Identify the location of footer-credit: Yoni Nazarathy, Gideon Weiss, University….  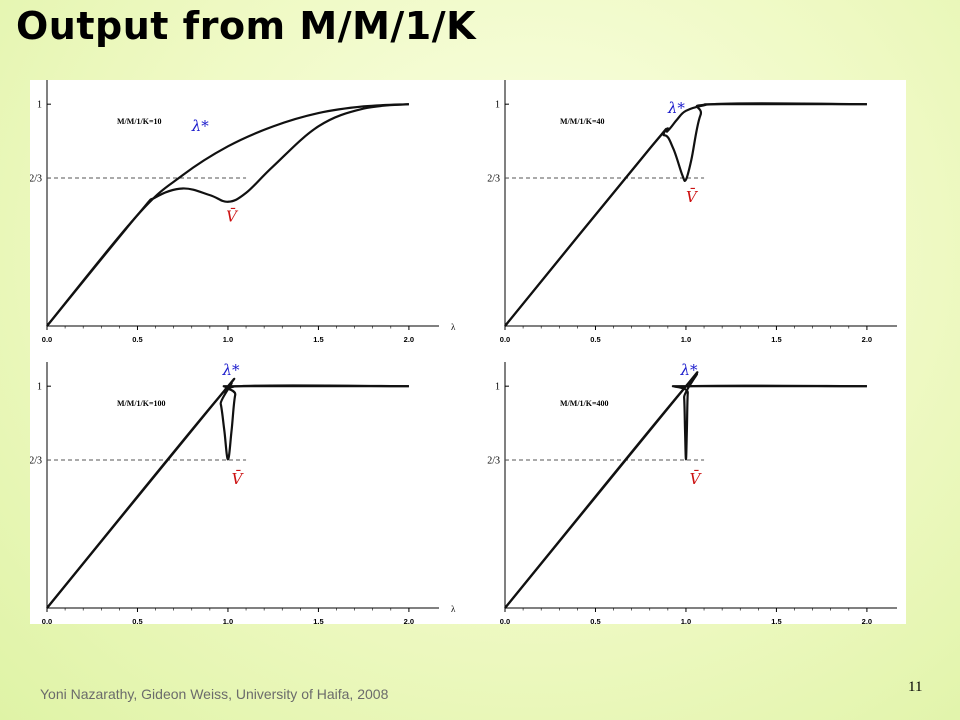
(214, 694).